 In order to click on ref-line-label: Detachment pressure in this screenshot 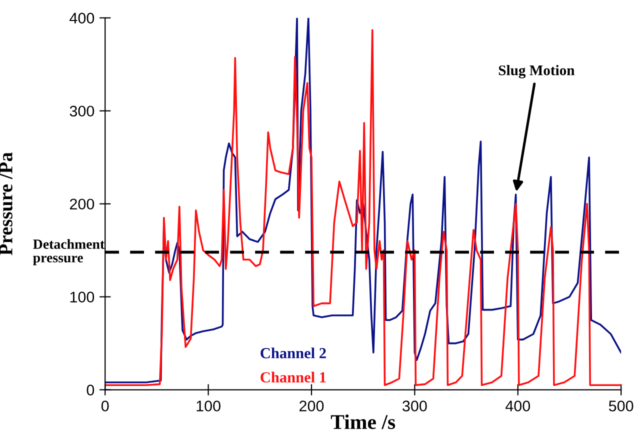, I will do `click(69, 252)`.